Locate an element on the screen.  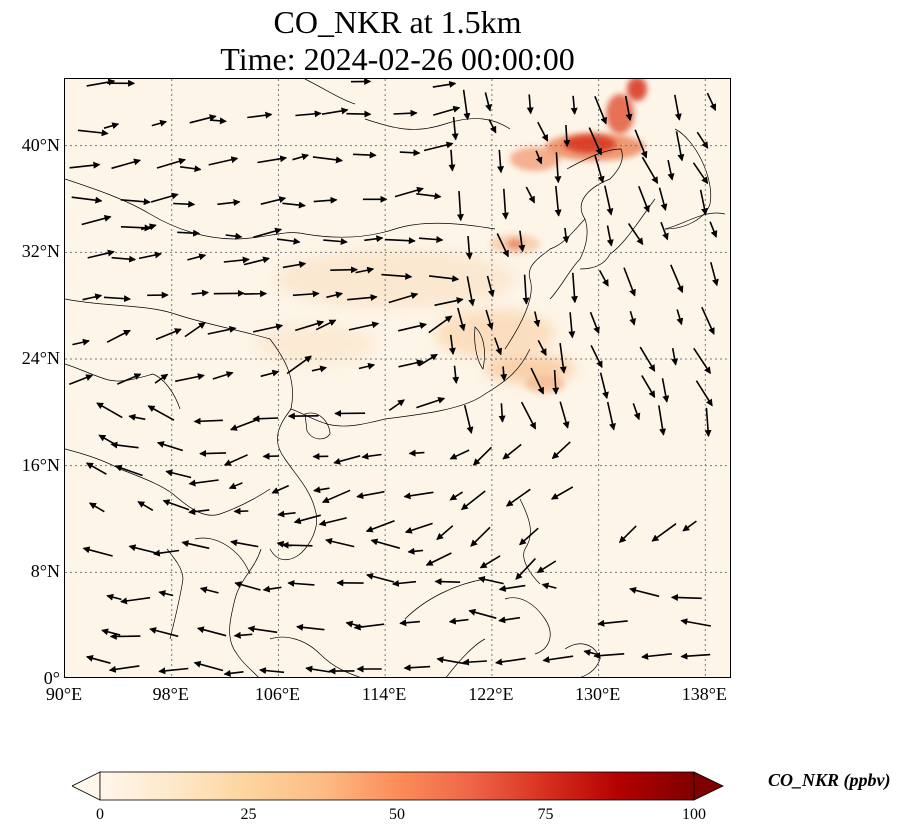
colorbar-max-extend is located at coordinates (708, 786).